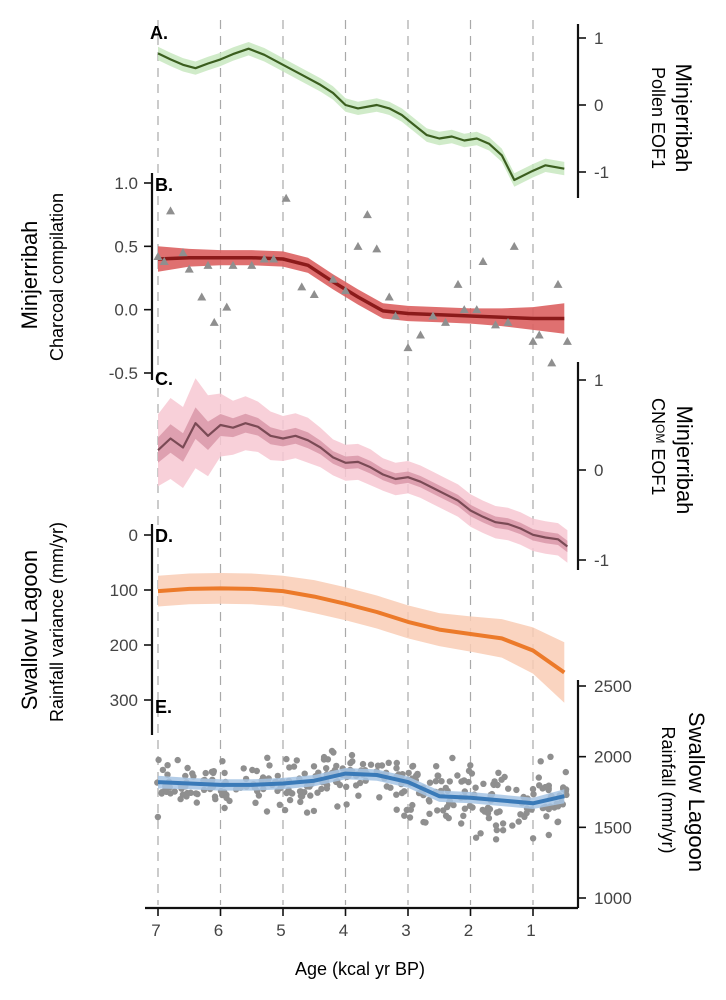  Describe the element at coordinates (124, 645) in the screenshot. I see `y-tick-label: 200` at that location.